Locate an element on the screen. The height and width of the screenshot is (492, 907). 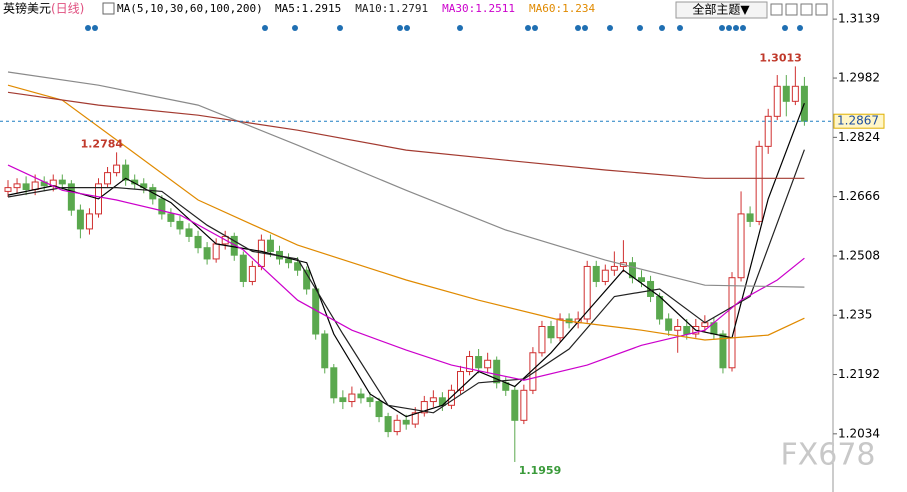
legend-entry: MA30:1.2511 is located at coordinates (478, 8).